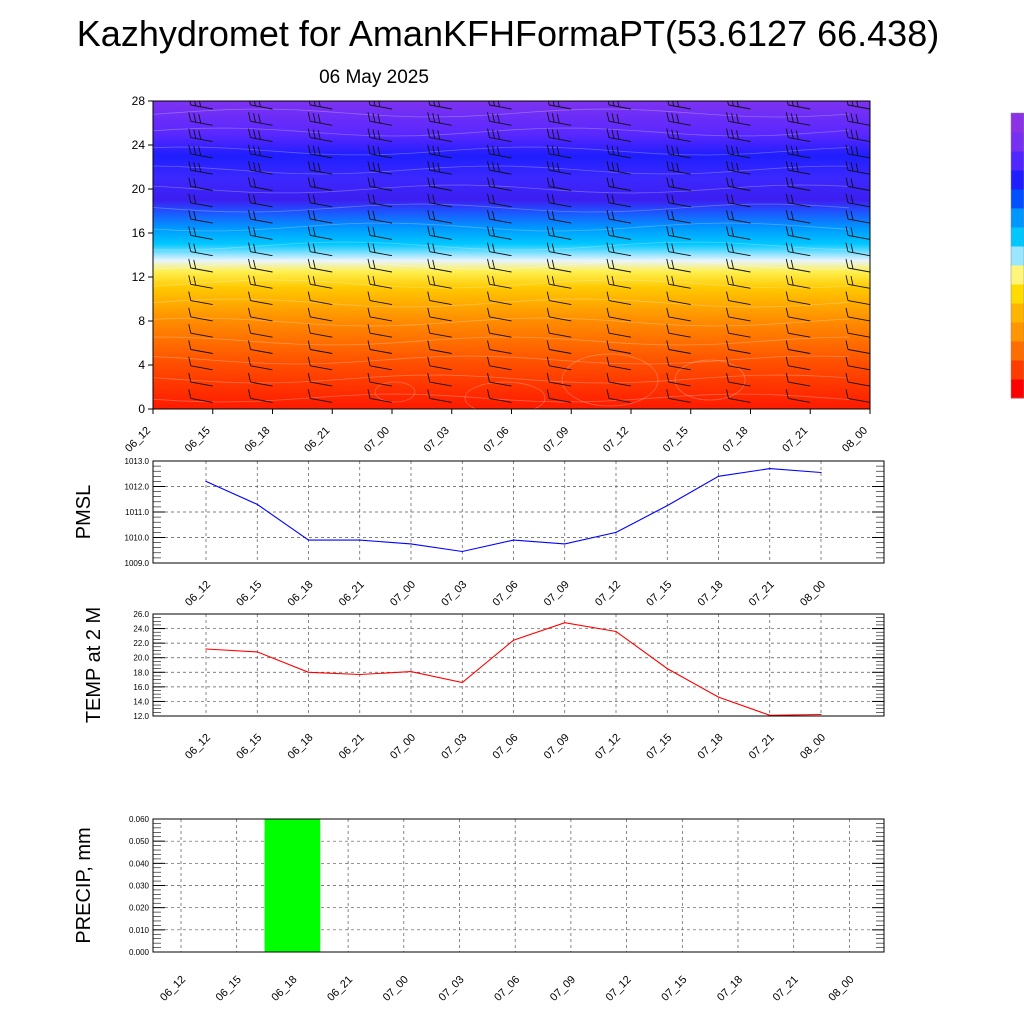 The width and height of the screenshot is (1024, 1024). I want to click on x-tick-label: 07_00, so click(403, 594).